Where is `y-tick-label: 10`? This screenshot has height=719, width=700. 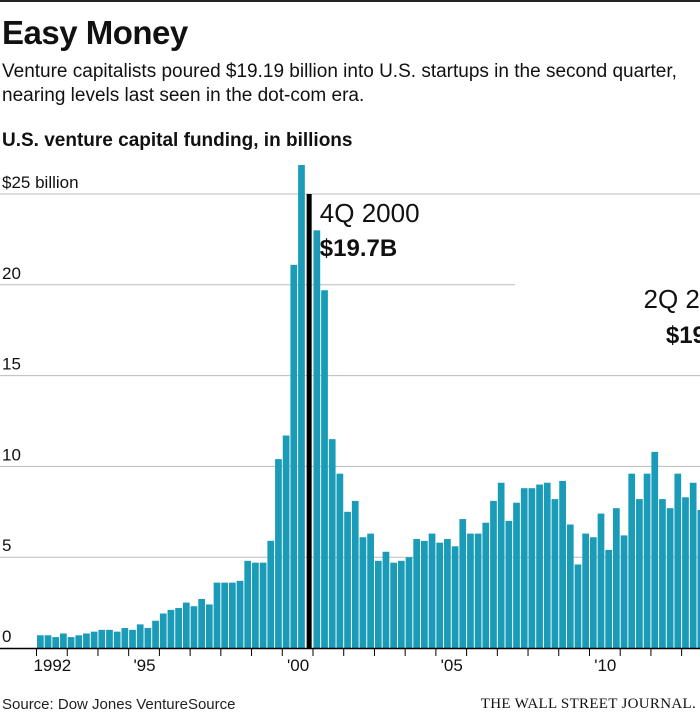
y-tick-label: 10 is located at coordinates (11, 454).